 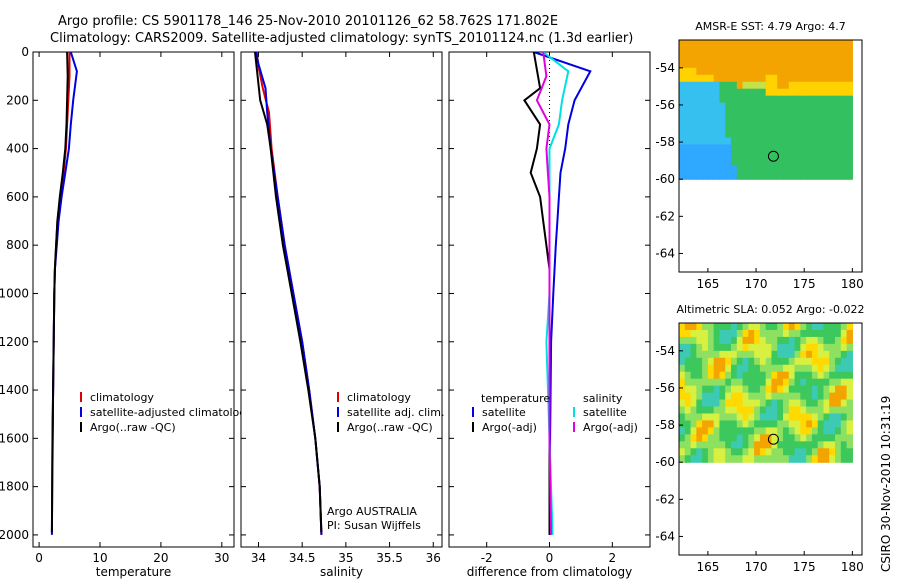 I want to click on sla-float-marker, so click(x=773, y=439).